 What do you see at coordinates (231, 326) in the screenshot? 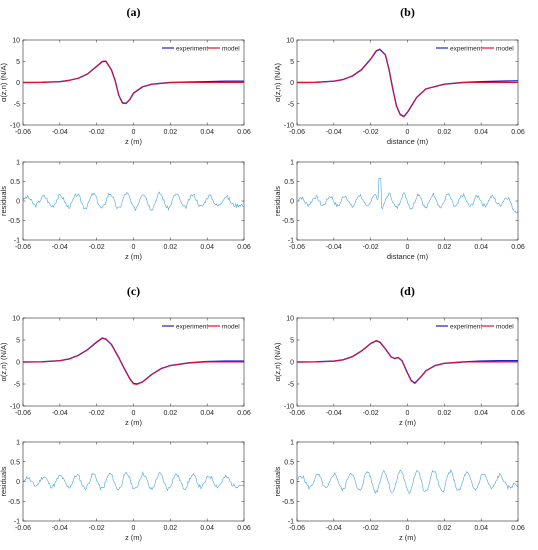
I see `legend-entry-model: model` at bounding box center [231, 326].